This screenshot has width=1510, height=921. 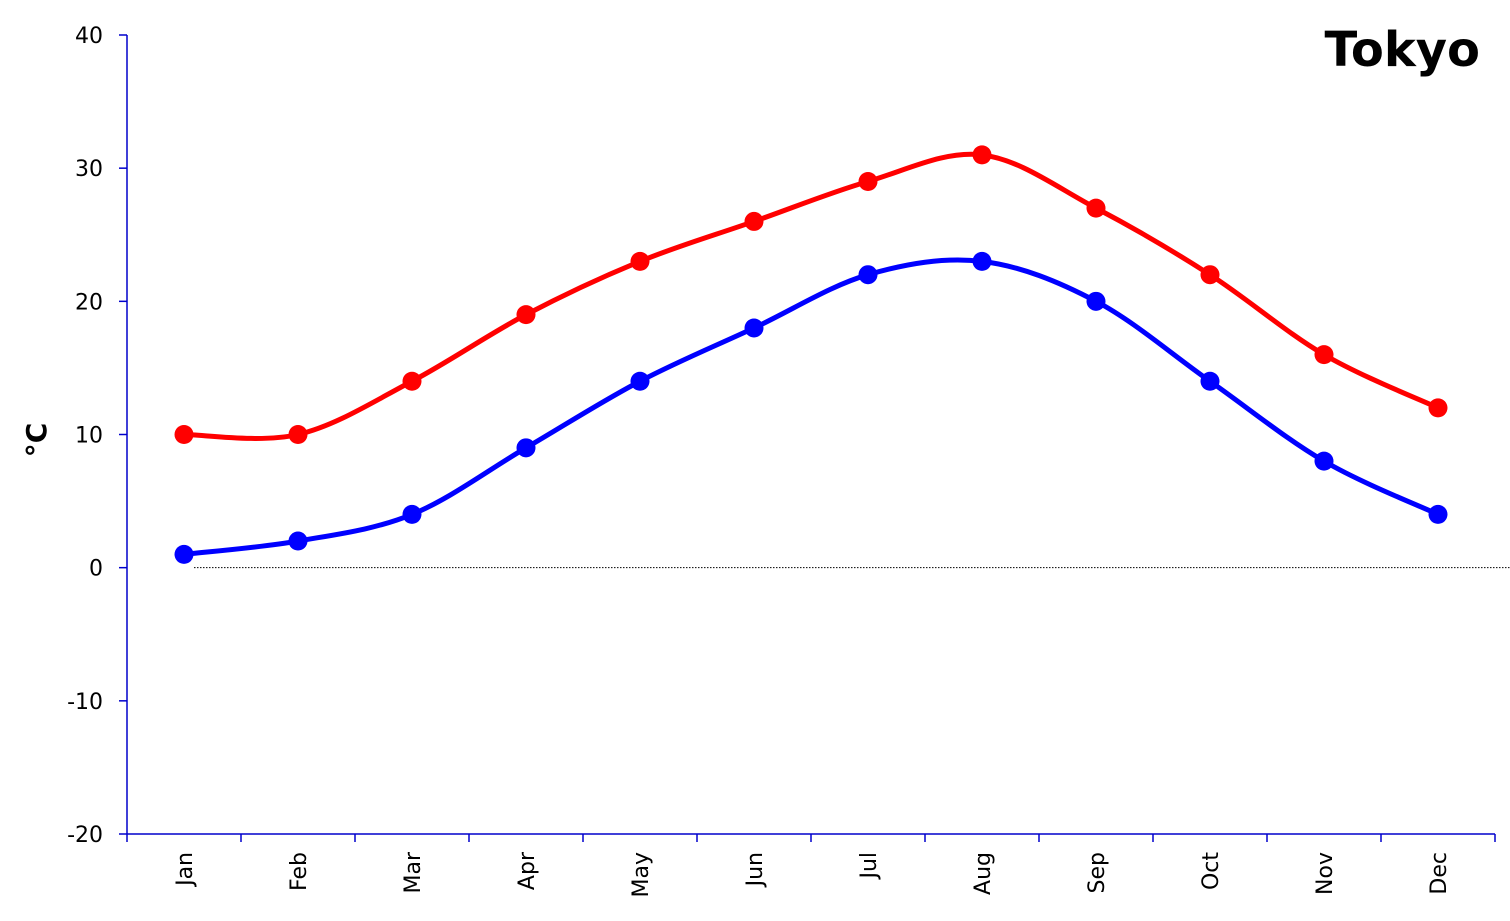 I want to click on series-0-point-jul, so click(x=868, y=181).